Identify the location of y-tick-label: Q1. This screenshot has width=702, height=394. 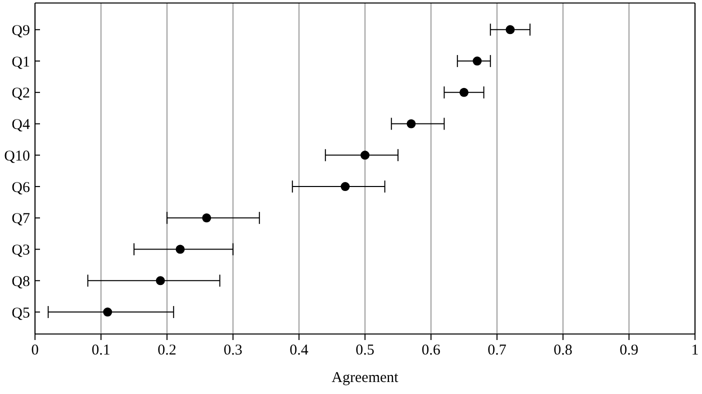
(21, 62).